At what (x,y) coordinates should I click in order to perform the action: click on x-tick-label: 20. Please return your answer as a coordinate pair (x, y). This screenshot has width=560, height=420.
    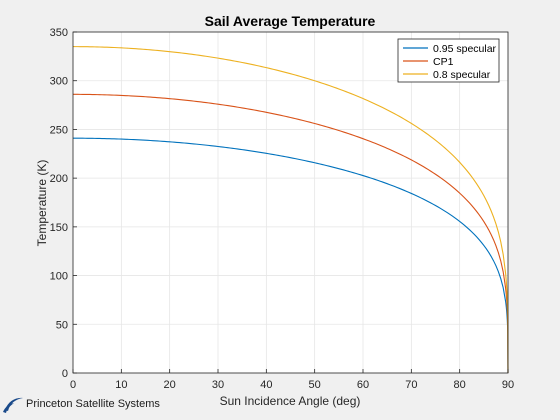
    Looking at the image, I should click on (170, 385).